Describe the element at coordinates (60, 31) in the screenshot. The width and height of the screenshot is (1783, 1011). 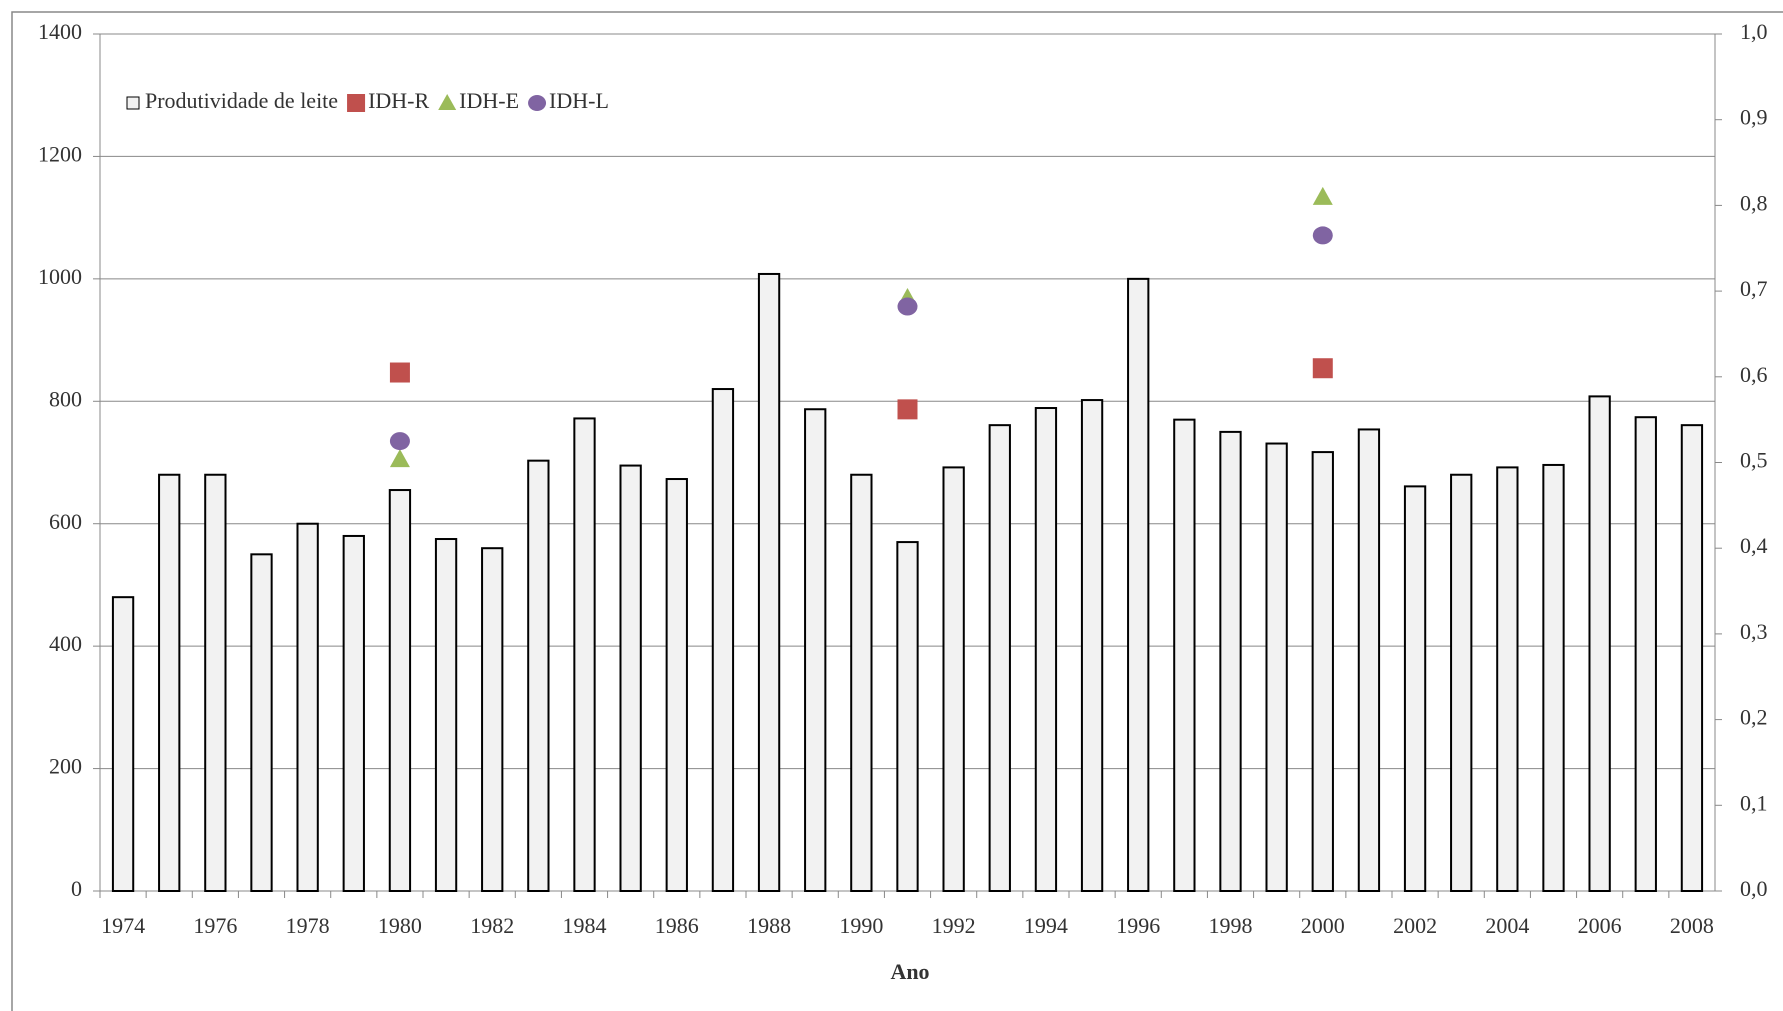
I see `y-tick-label: 1400` at that location.